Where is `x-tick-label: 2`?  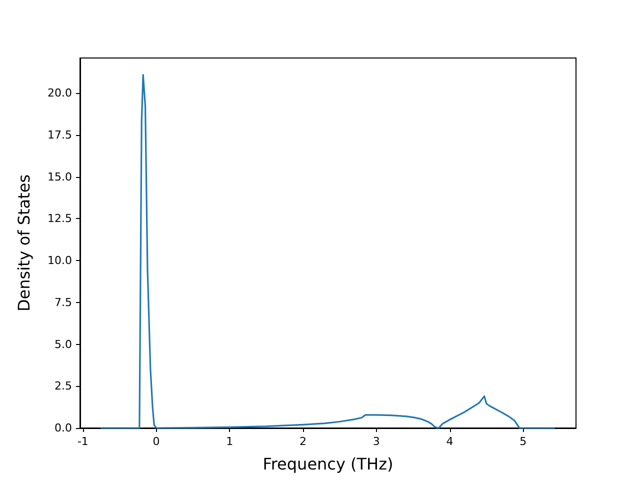 x-tick-label: 2 is located at coordinates (303, 441).